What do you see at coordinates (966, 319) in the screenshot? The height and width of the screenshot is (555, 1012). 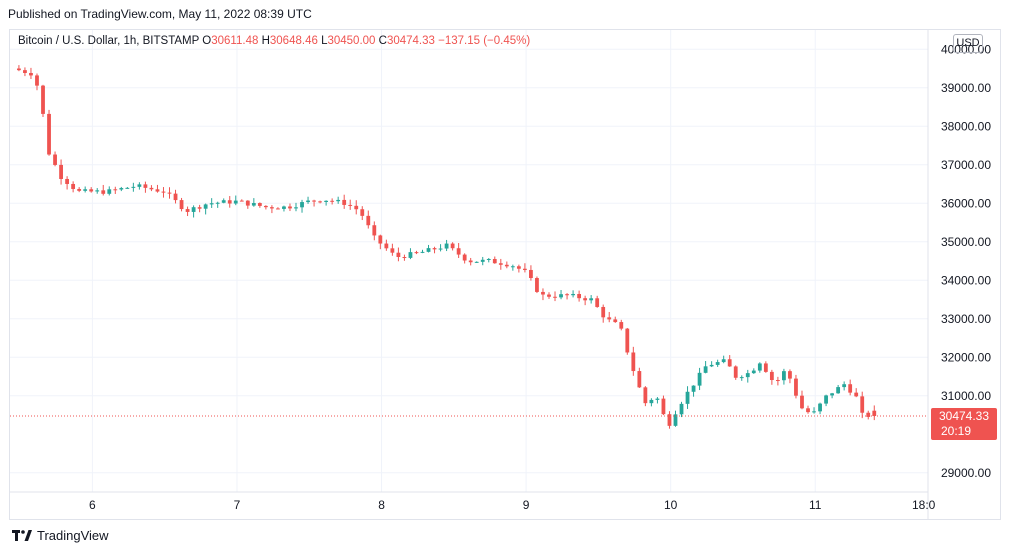 I see `y-tick-label: 33000.00` at bounding box center [966, 319].